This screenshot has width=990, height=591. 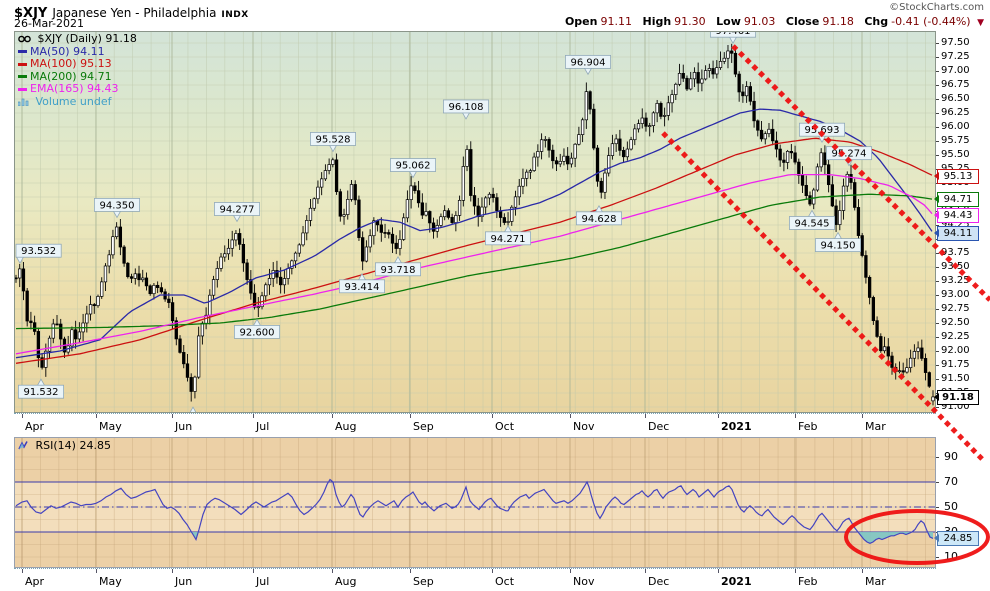 I want to click on svg-text: 94.628, so click(x=599, y=219).